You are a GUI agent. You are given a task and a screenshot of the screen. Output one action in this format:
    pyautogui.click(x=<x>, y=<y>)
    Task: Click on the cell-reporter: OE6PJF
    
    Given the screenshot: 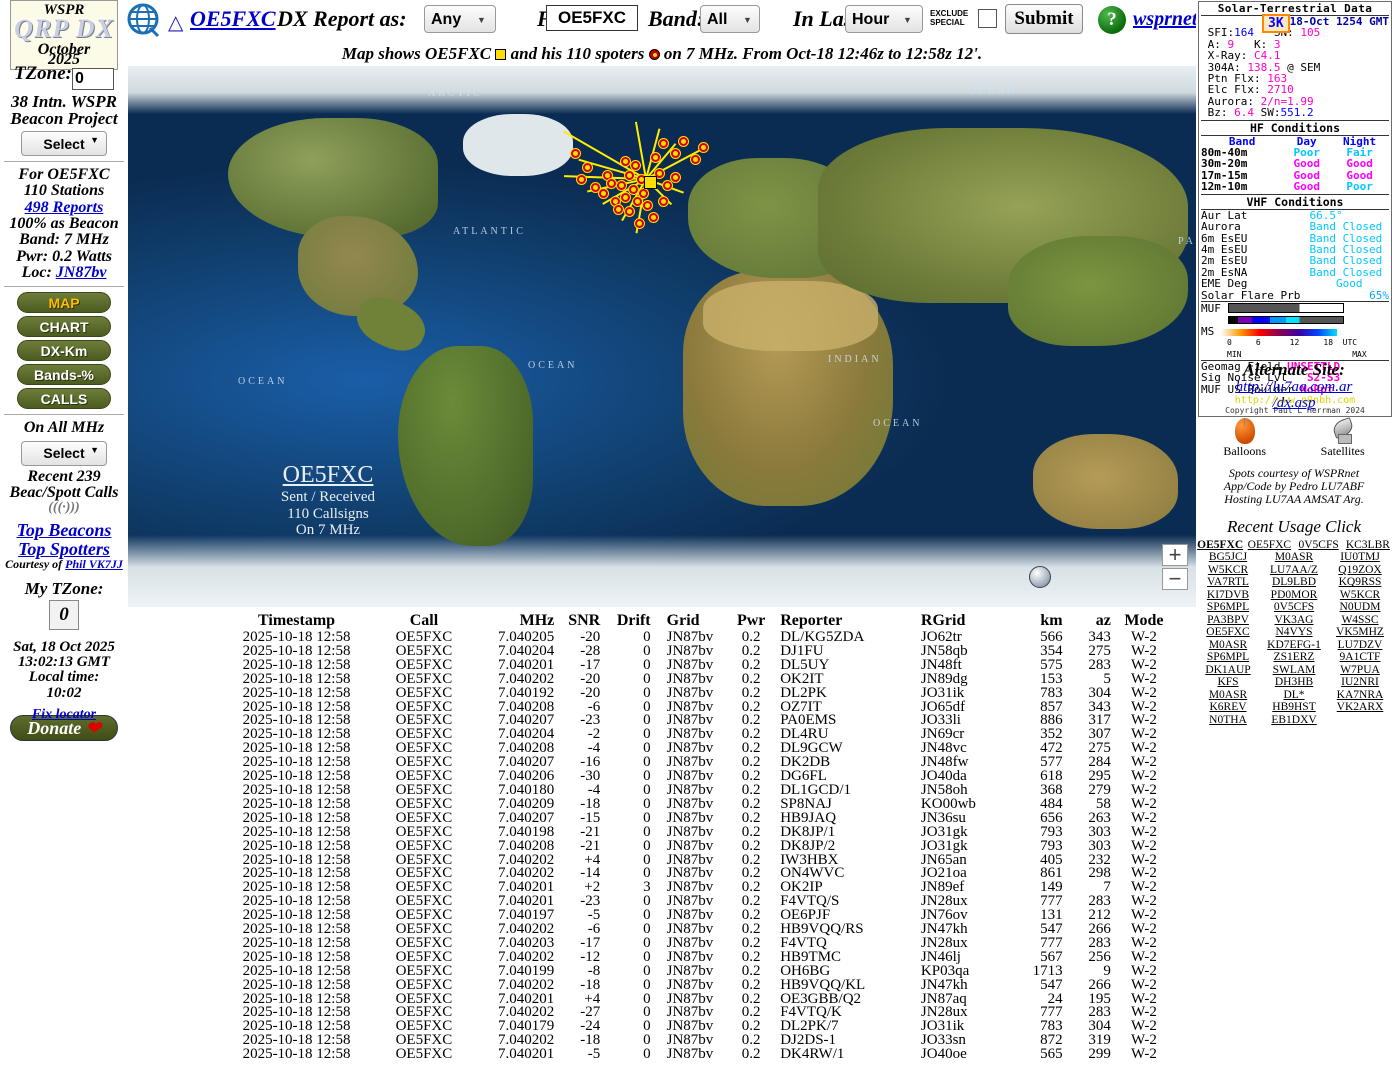 What is the action you would take?
    pyautogui.click(x=805, y=915)
    